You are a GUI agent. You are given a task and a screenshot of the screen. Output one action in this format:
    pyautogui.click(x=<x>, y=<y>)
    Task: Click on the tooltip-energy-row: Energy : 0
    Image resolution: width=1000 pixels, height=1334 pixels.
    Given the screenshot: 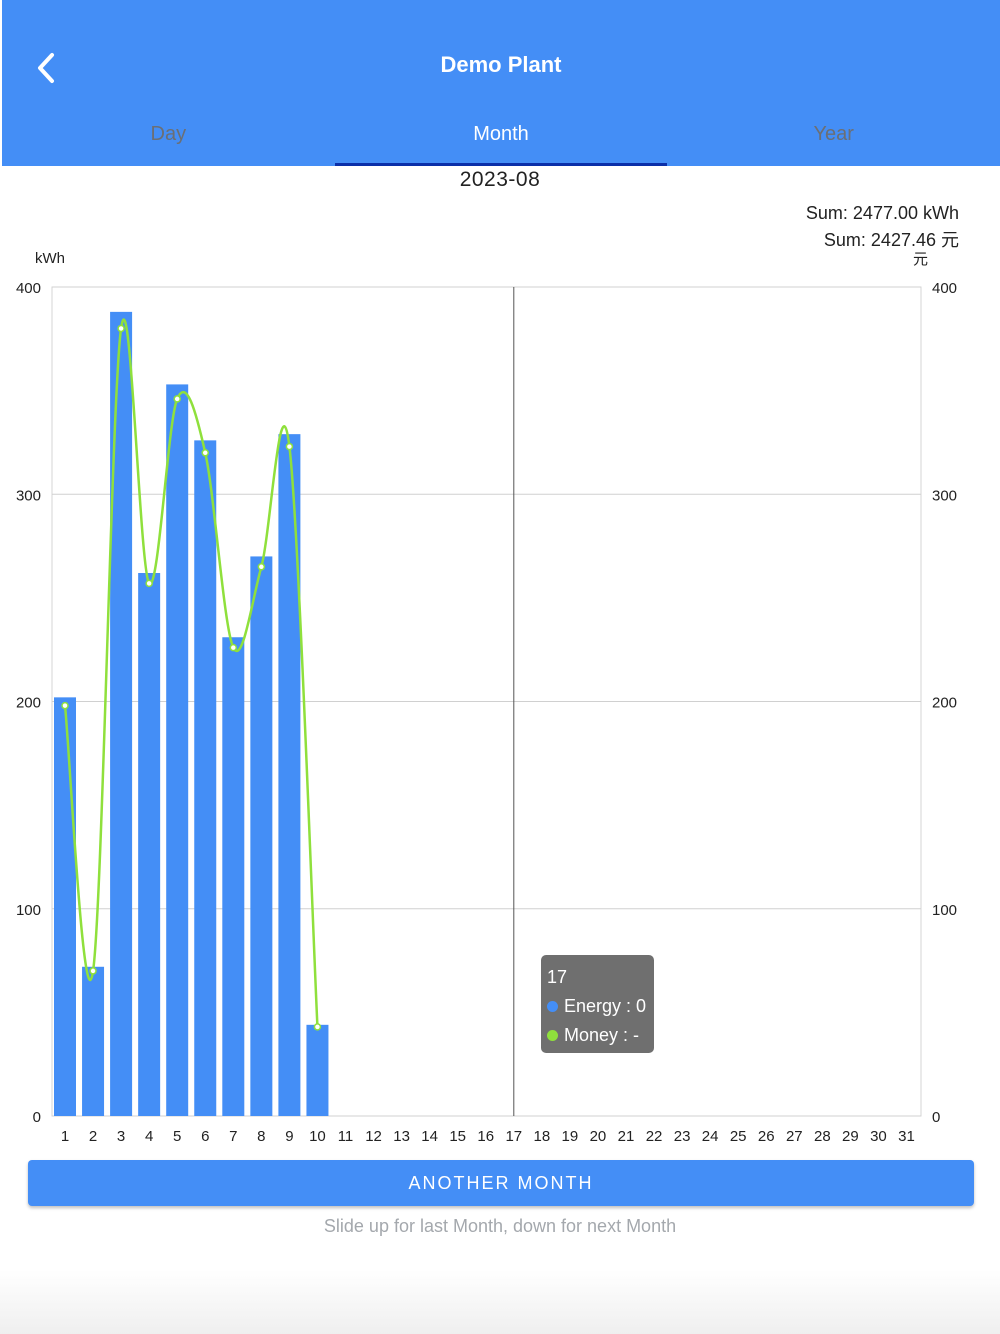 What is the action you would take?
    pyautogui.click(x=597, y=1006)
    